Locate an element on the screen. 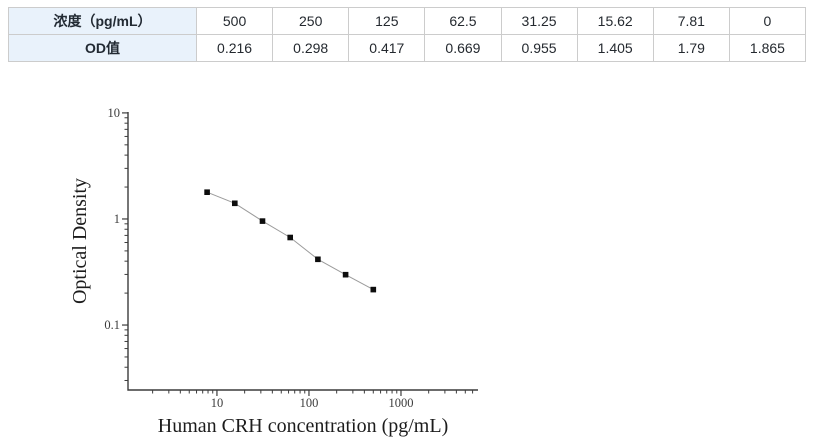  y-tick-label: 10 is located at coordinates (114, 113).